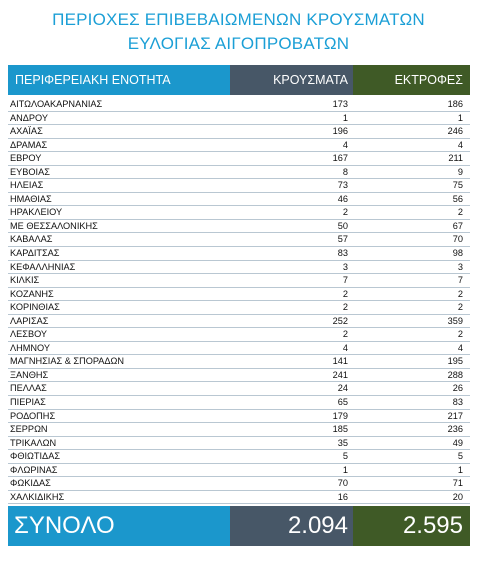 This screenshot has width=477, height=567. I want to click on region-cell: ΛΑΡΙΣΑΣ, so click(29, 320).